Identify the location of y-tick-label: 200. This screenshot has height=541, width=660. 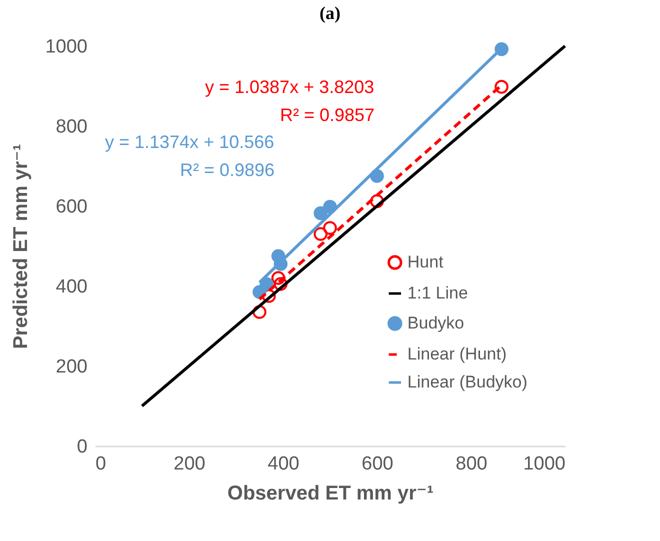
(72, 367).